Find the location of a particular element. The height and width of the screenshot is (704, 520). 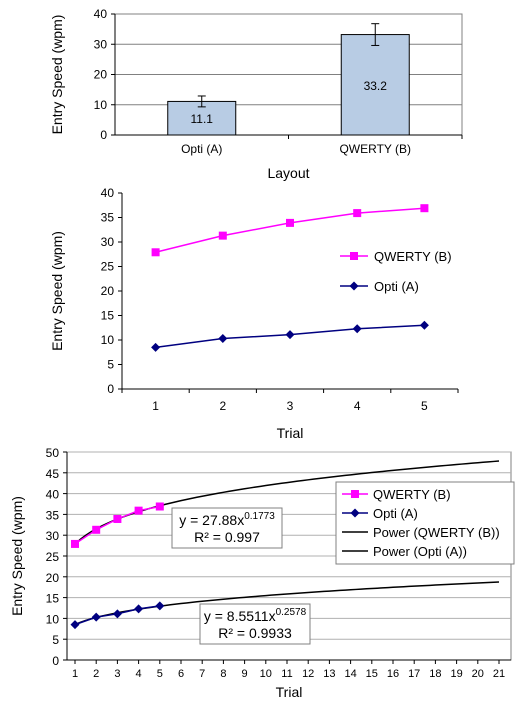

x-tick-label: 6 is located at coordinates (181, 674).